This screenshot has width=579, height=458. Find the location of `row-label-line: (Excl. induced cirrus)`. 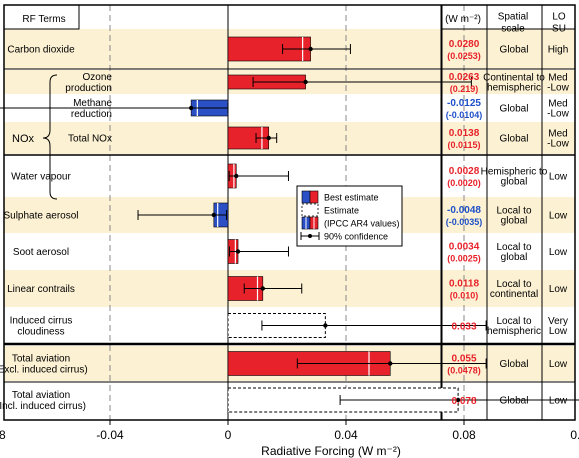

row-label-line: (Excl. induced cirrus) is located at coordinates (44, 370).